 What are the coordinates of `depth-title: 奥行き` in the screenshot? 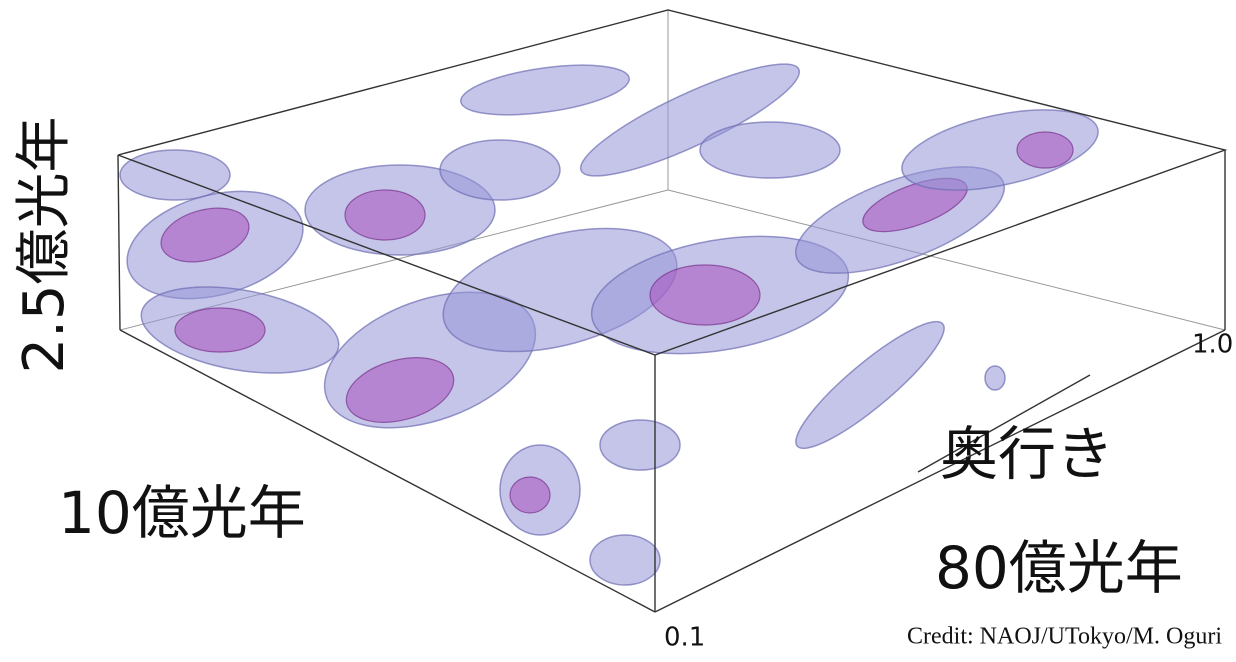 It's located at (1027, 454).